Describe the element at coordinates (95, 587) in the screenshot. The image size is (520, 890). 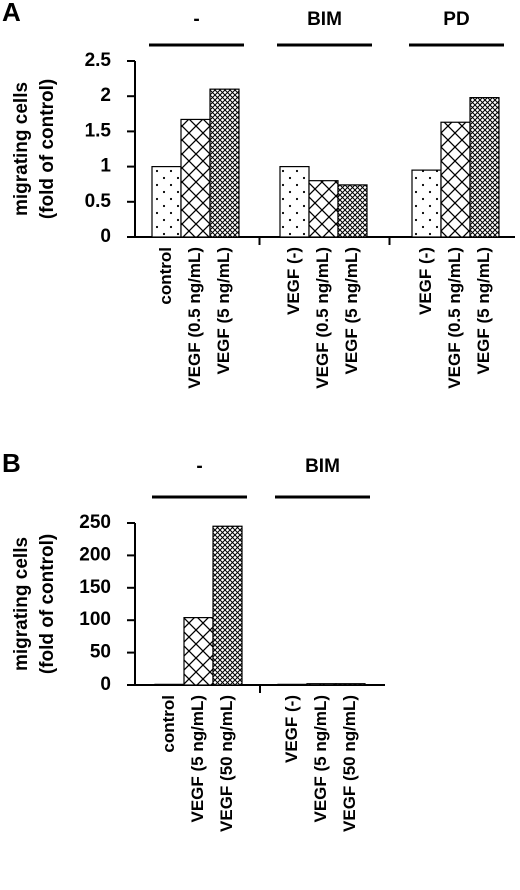
I see `y-tick-label: 150` at that location.